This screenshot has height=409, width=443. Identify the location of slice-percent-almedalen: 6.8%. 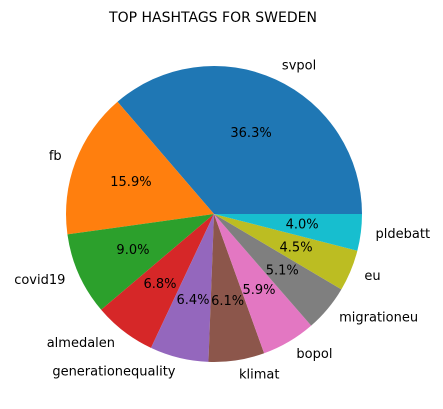
(160, 284).